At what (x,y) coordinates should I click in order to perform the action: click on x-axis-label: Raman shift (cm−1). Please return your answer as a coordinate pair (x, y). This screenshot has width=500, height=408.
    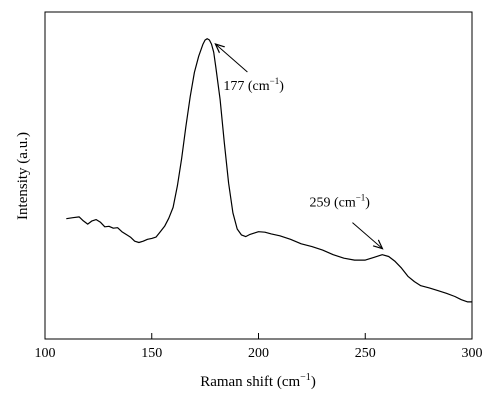
    Looking at the image, I should click on (258, 381).